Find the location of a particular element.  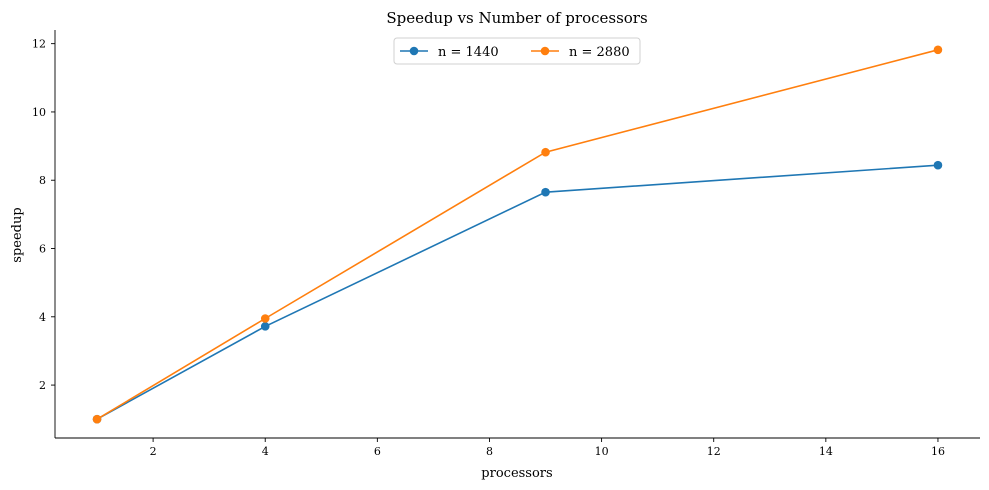

legend: n = 1440 n = 2880 is located at coordinates (517, 51).